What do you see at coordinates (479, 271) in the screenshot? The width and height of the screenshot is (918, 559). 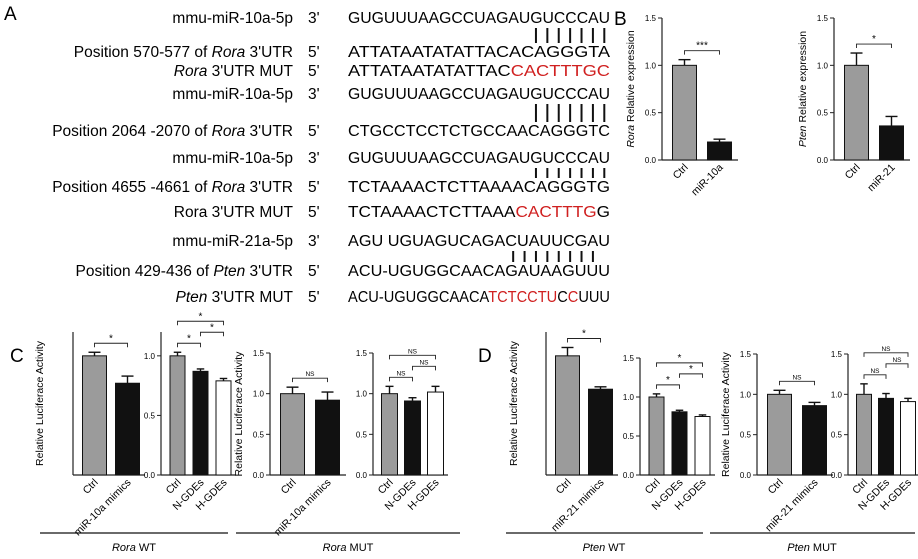 I see `alignment-sequence: ACU-UGUGGCAACAGAUAAGUUU` at bounding box center [479, 271].